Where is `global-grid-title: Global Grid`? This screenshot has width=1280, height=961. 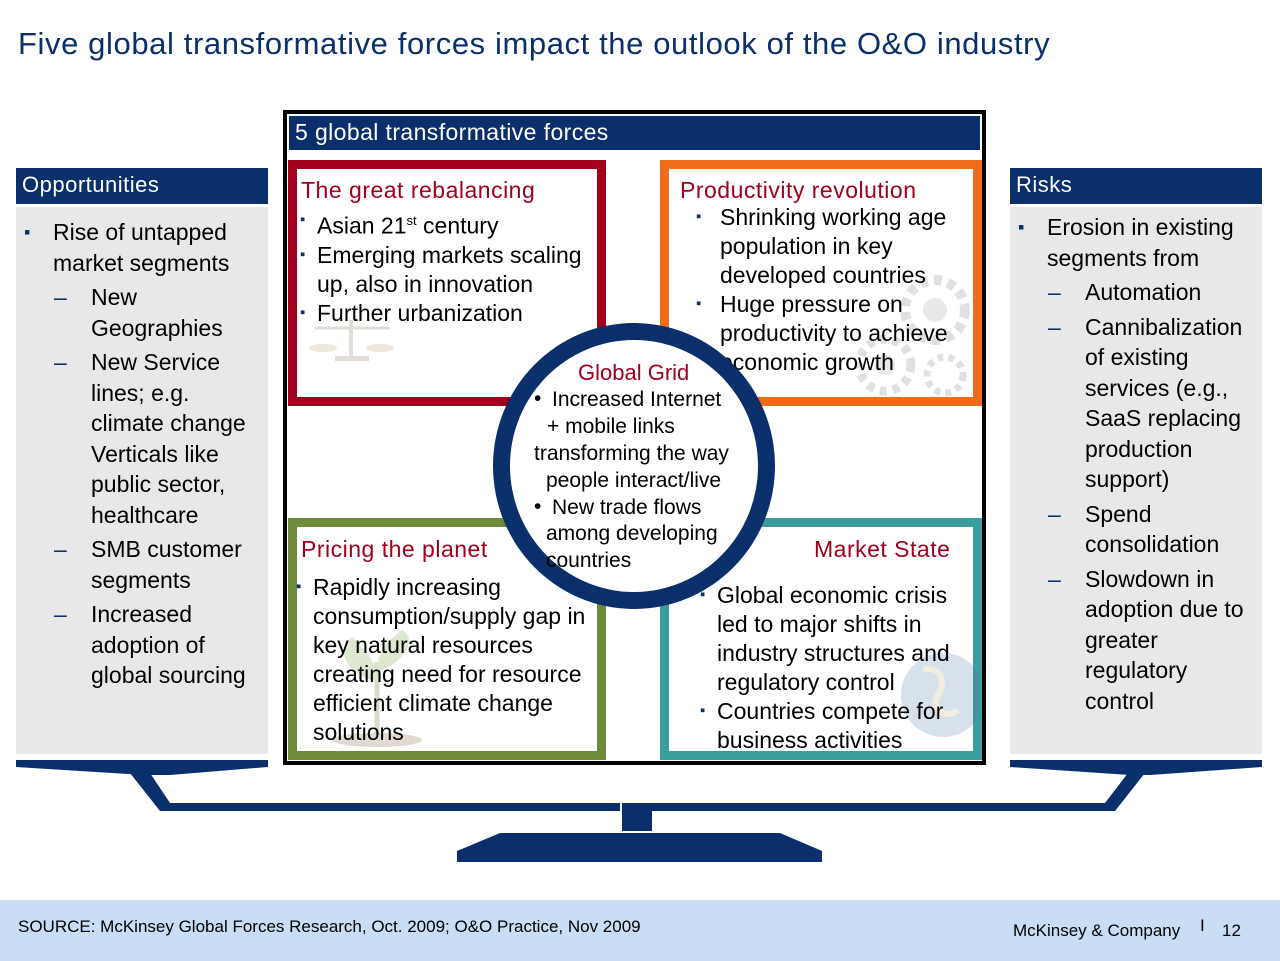 global-grid-title: Global Grid is located at coordinates (634, 372).